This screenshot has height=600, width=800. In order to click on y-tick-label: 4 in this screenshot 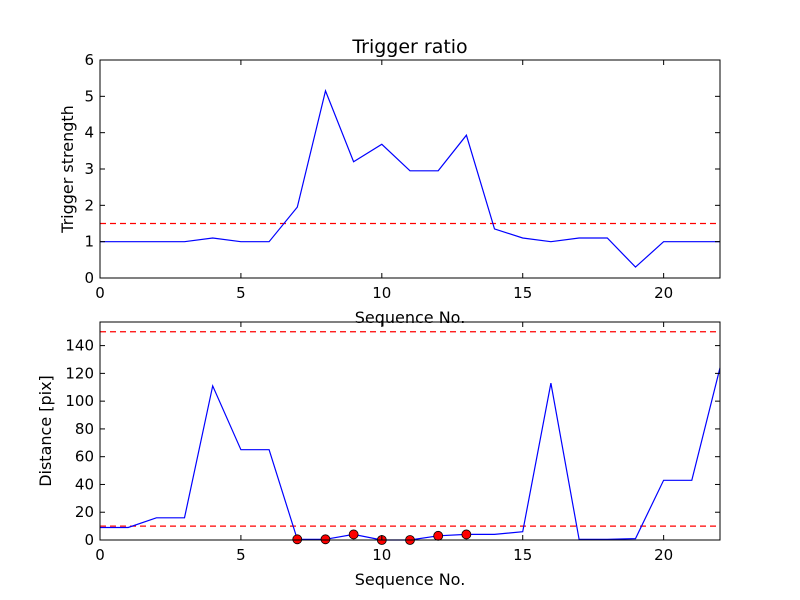, I will do `click(89, 133)`.